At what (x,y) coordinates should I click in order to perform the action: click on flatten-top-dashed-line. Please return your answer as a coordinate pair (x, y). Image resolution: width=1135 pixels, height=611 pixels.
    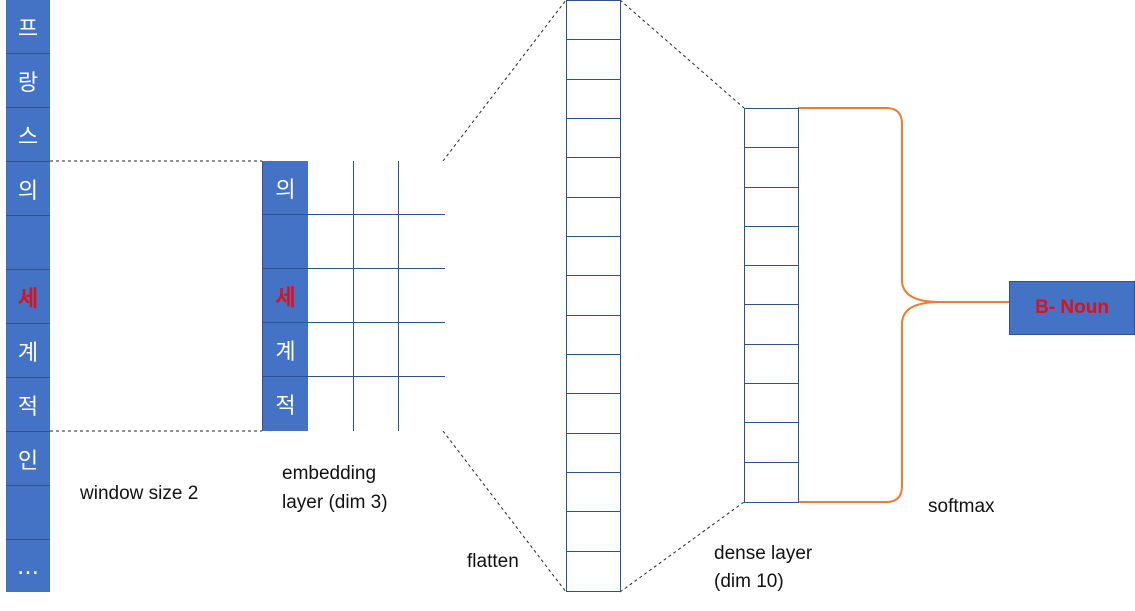
    Looking at the image, I should click on (504, 81).